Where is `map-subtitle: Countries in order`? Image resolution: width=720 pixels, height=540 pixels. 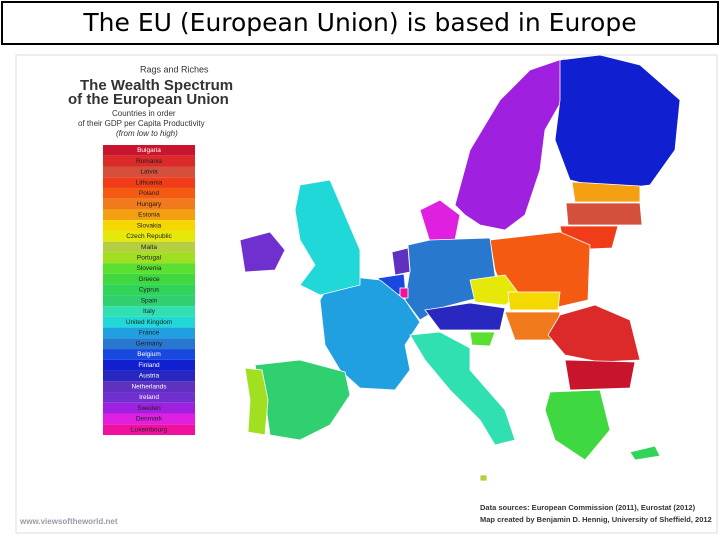 map-subtitle: Countries in order is located at coordinates (144, 113).